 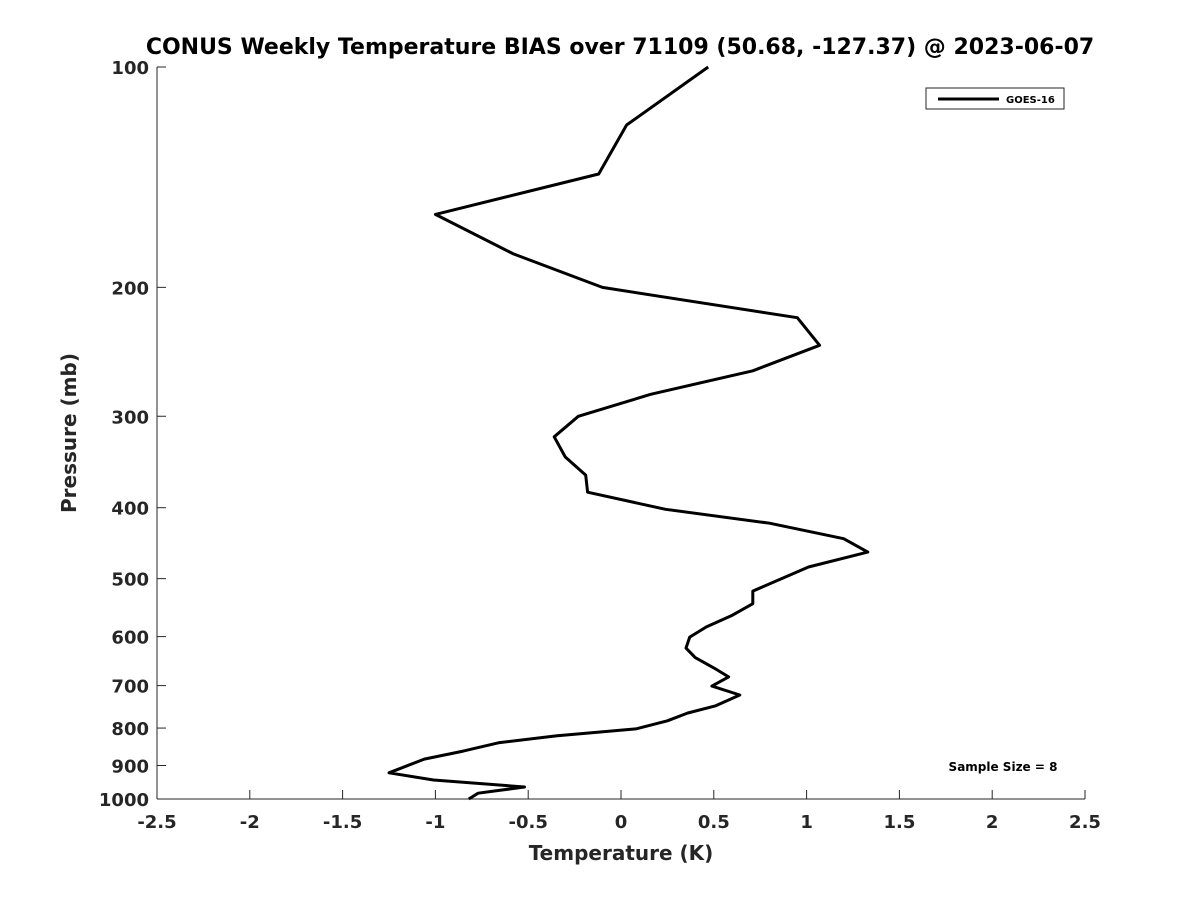 I want to click on x-tick-label: -0.5, so click(x=528, y=822).